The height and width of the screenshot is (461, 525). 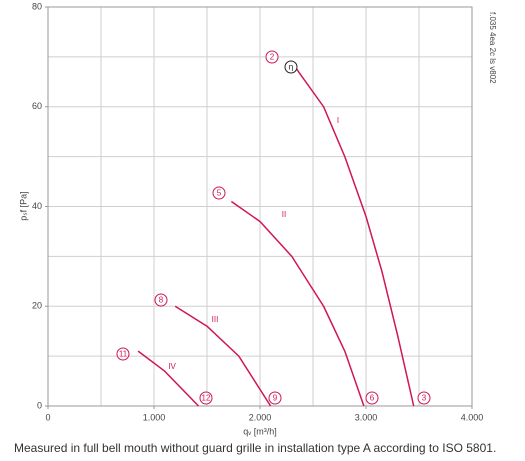 I want to click on marker-label: 12, so click(x=206, y=398).